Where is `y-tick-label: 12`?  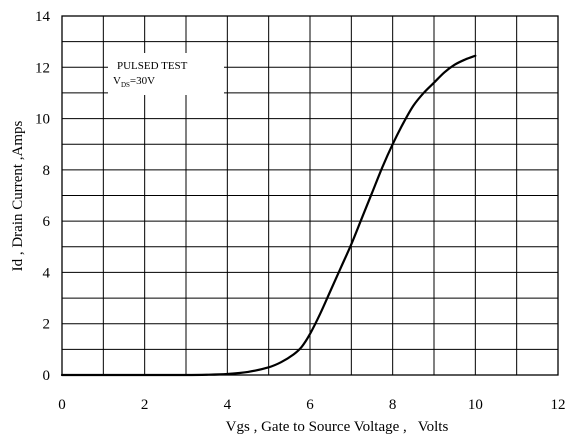
y-tick-label: 12 is located at coordinates (42, 68).